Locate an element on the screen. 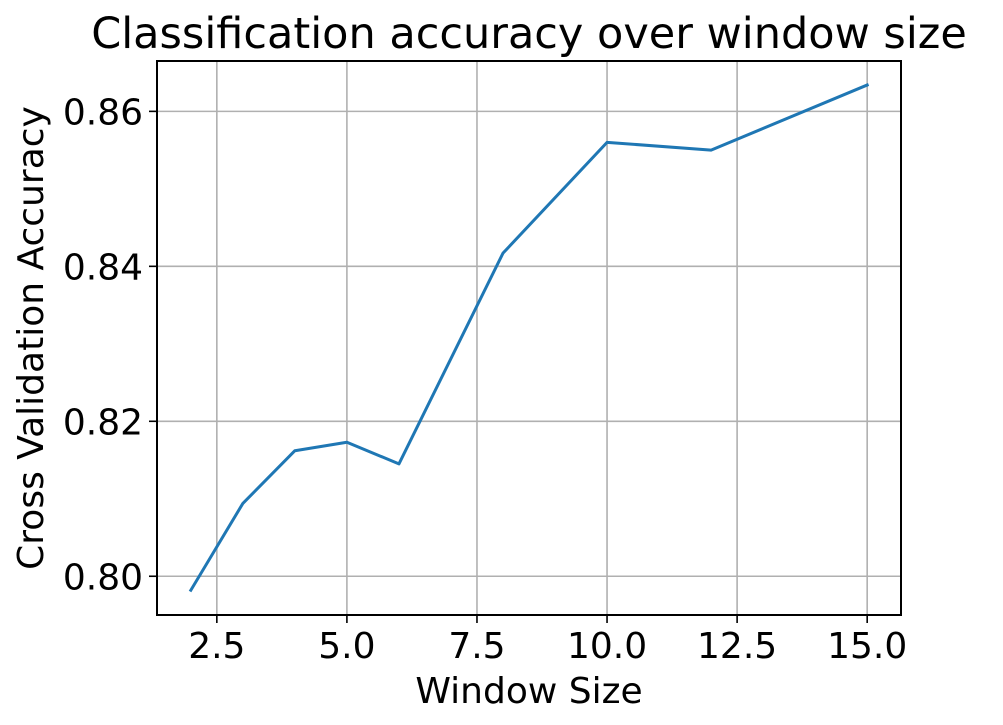 The width and height of the screenshot is (1003, 725). x-axis-ticks: 2.5 5.0 7.5 10.0 12.5 15.0 is located at coordinates (547, 641).